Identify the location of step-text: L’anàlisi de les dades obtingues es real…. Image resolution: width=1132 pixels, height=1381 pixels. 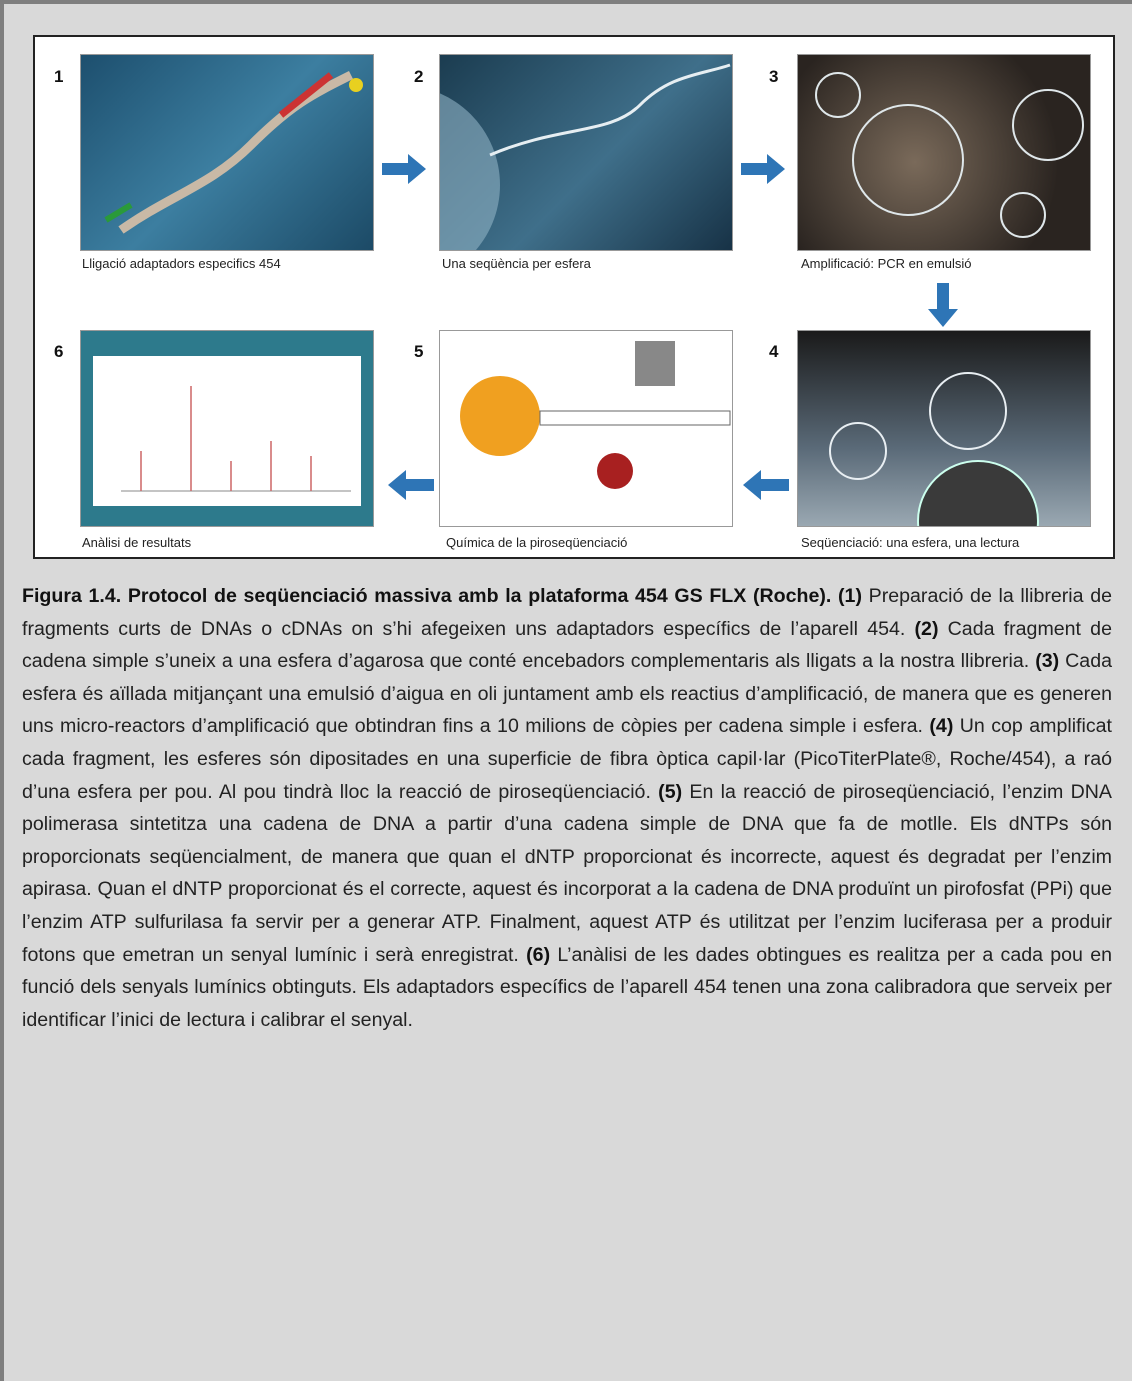
(567, 987).